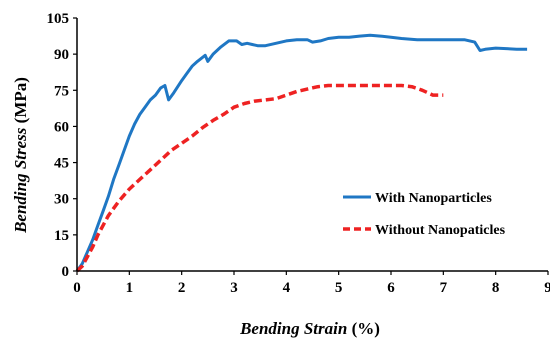 This screenshot has width=550, height=342. Describe the element at coordinates (234, 288) in the screenshot. I see `x-tick-label: 3` at that location.